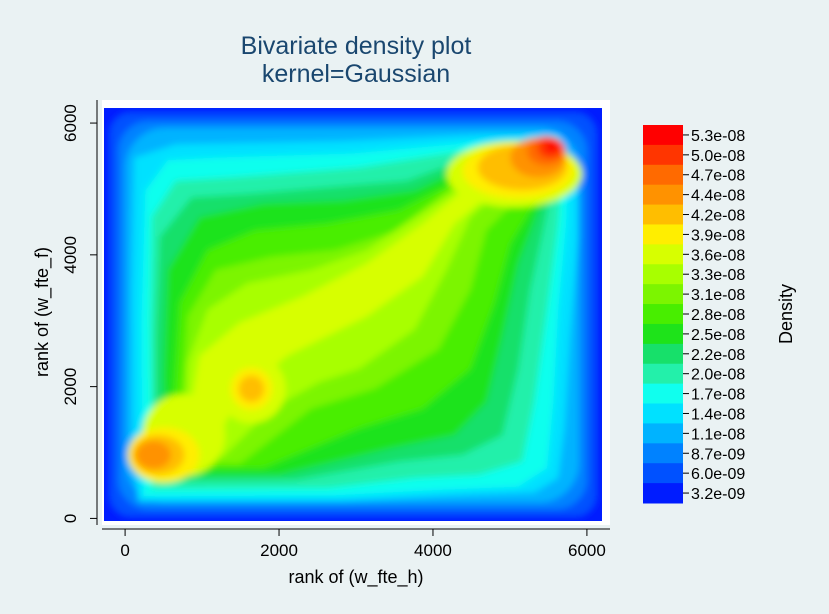 This screenshot has height=614, width=829. What do you see at coordinates (70, 255) in the screenshot?
I see `y-tick-label: 4000` at bounding box center [70, 255].